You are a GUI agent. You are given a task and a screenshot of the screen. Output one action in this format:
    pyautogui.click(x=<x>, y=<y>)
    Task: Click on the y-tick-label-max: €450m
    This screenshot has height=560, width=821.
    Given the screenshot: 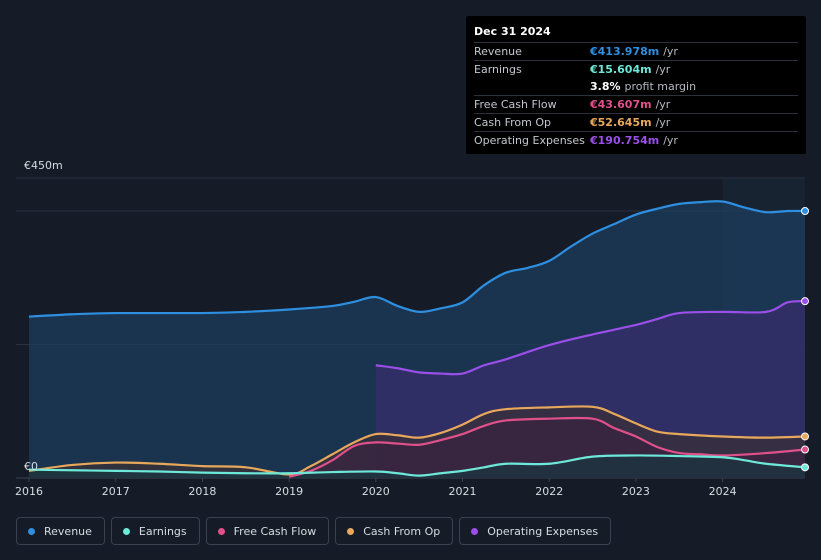 What is the action you would take?
    pyautogui.click(x=43, y=165)
    